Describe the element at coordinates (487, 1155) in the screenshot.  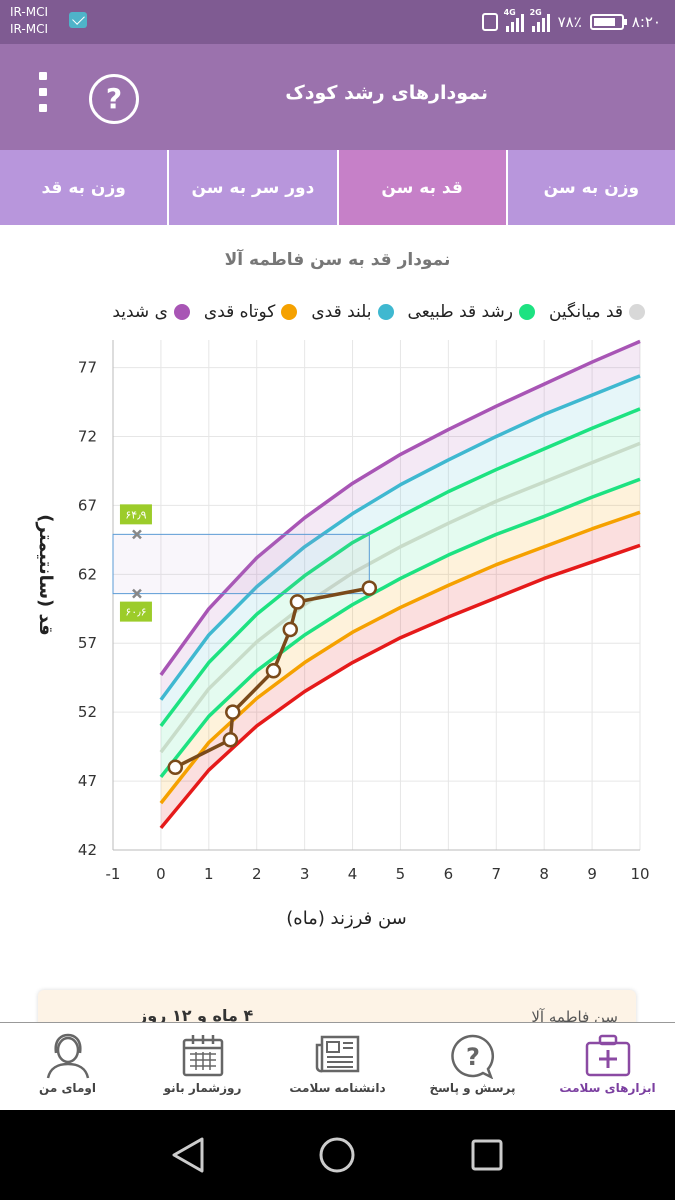
I see `recents-icon` at that location.